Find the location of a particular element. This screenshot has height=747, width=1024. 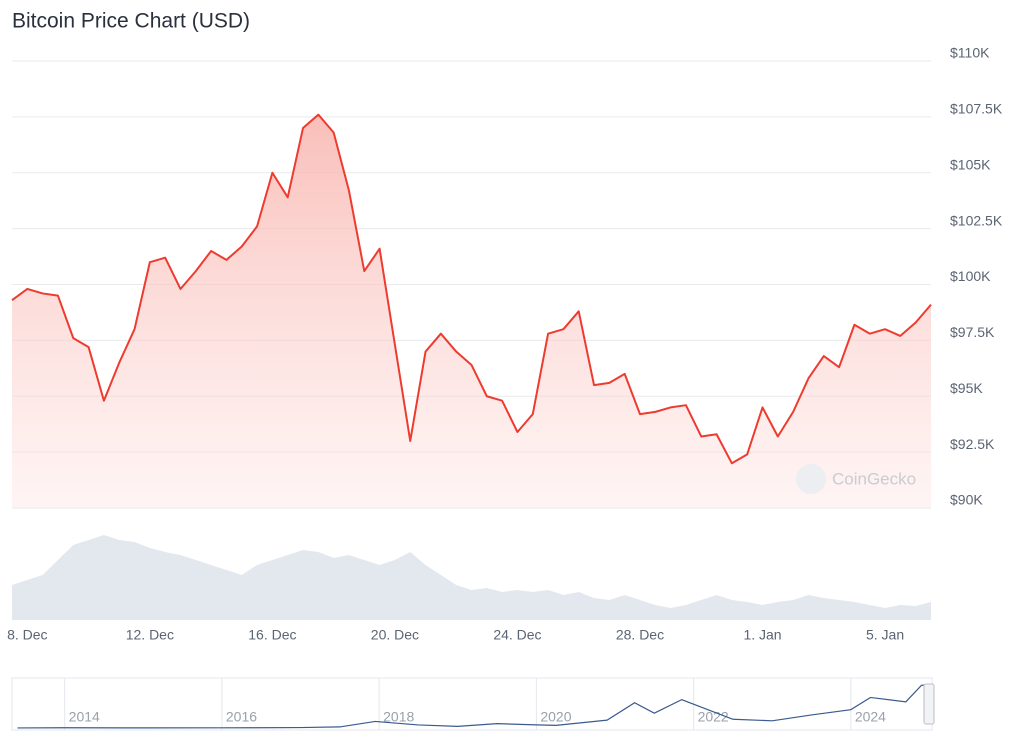

navigator-tick-label: 2022 is located at coordinates (713, 717).